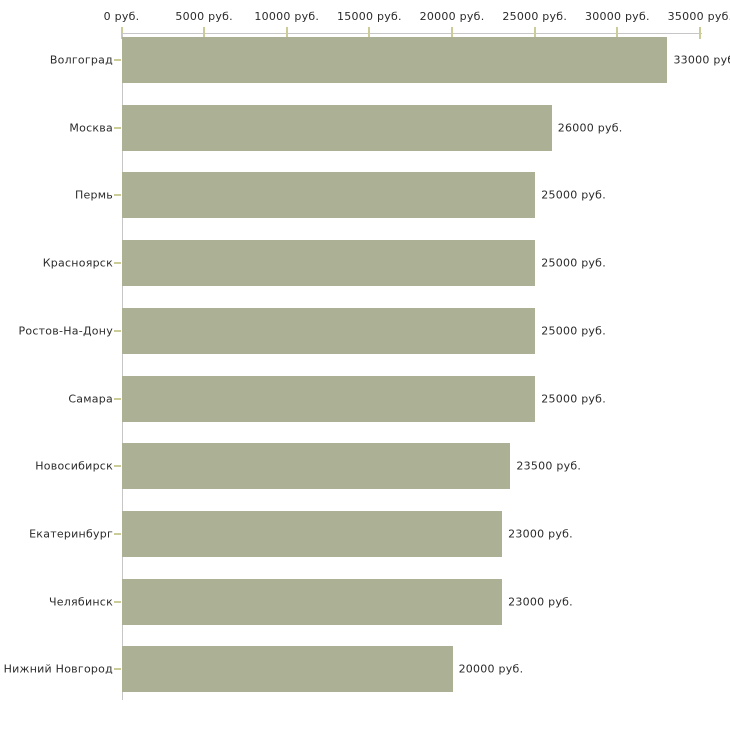  I want to click on x-tick-label: 5000 руб., so click(204, 16).